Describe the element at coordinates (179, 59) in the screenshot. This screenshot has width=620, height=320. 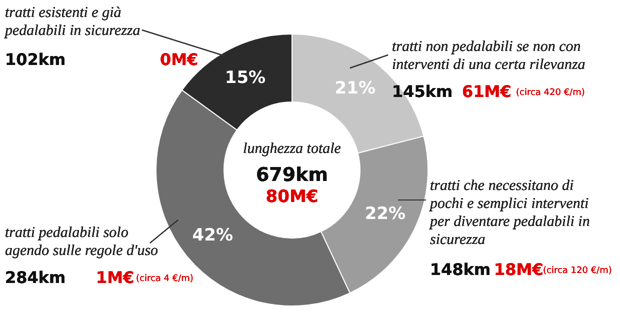
I see `text: 0M€` at that location.